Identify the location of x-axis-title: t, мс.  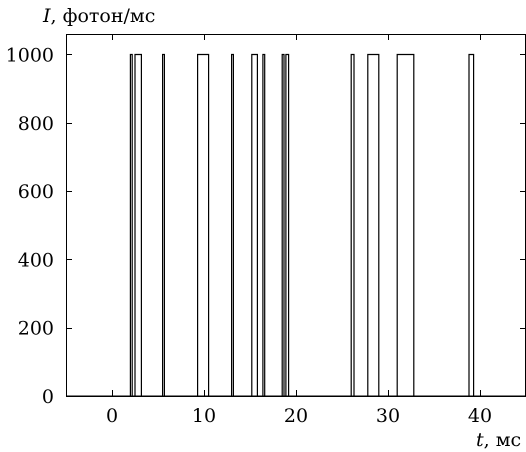
(498, 440).